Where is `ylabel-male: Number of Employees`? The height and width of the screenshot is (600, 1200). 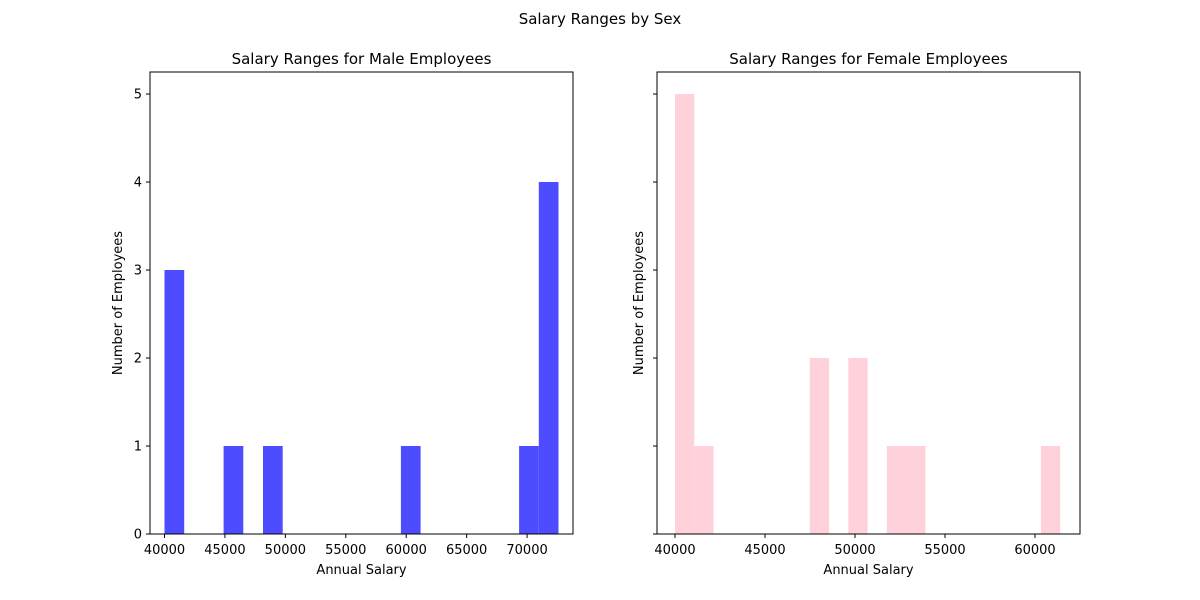
ylabel-male: Number of Employees is located at coordinates (118, 303).